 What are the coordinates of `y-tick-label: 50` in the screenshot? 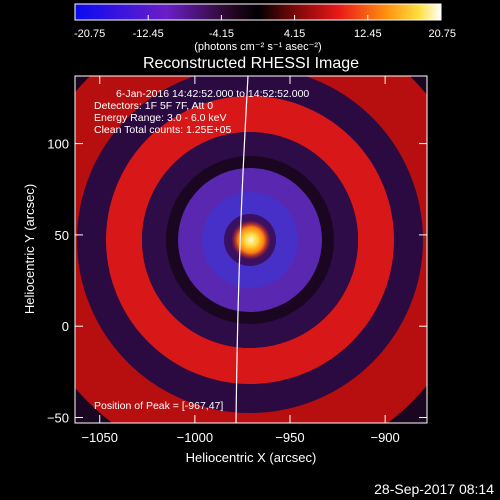 It's located at (62, 235).